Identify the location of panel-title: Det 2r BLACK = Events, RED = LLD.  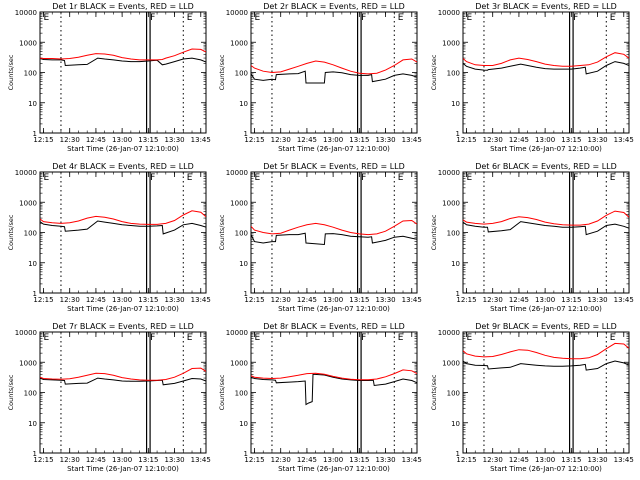
(334, 6).